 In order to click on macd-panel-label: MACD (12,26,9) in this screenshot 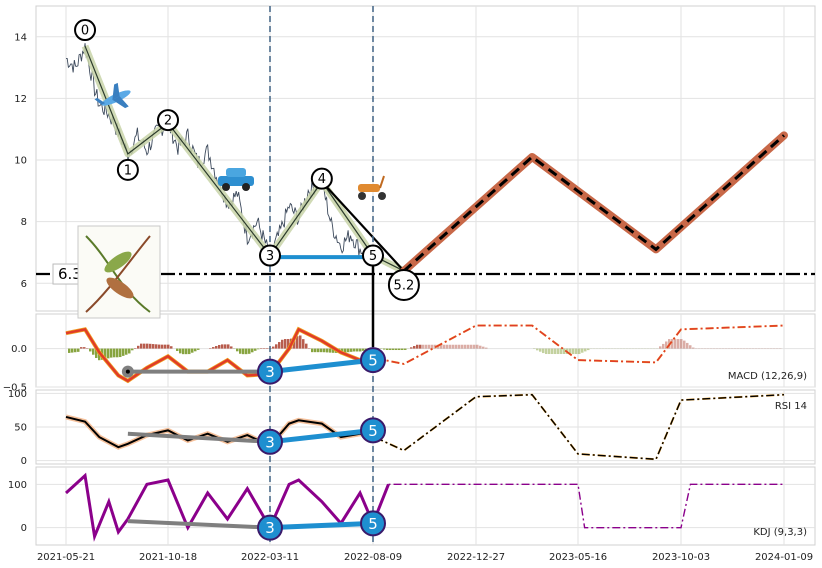, I will do `click(767, 376)`.